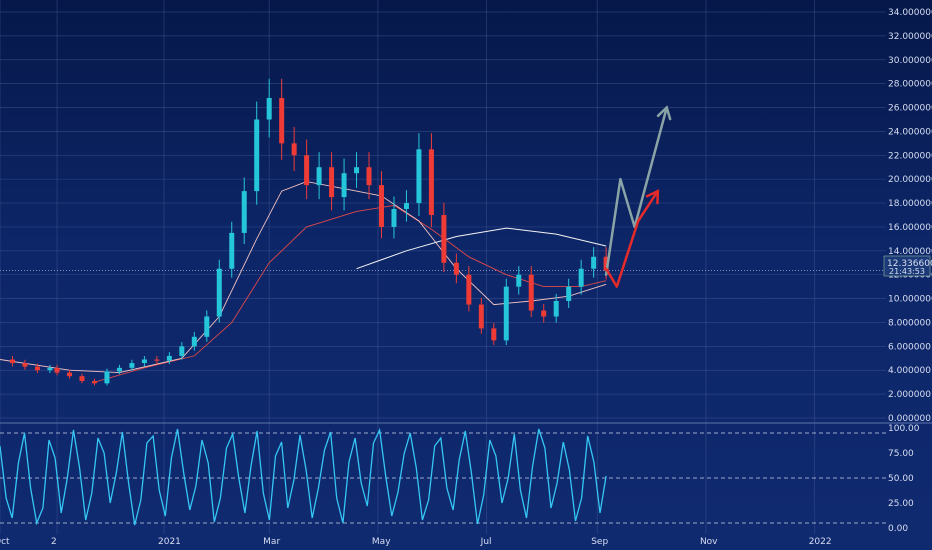 This screenshot has height=550, width=932. What do you see at coordinates (904, 429) in the screenshot?
I see `oscillator-tick-label: 100.00` at bounding box center [904, 429].